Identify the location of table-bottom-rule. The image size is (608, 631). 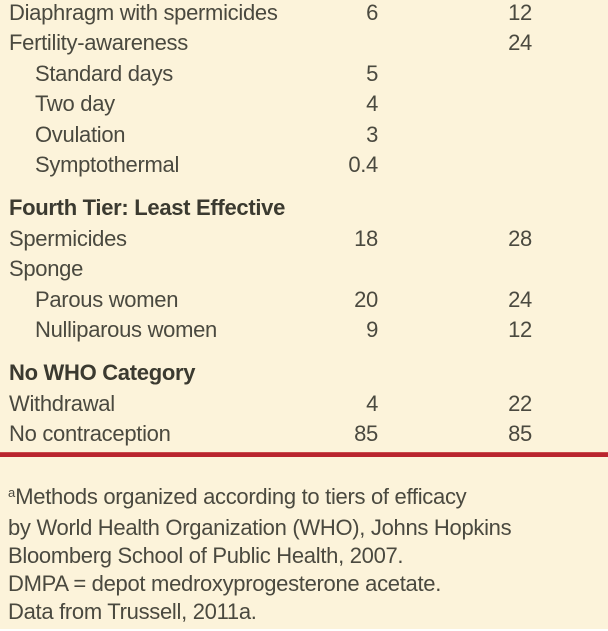
(304, 455).